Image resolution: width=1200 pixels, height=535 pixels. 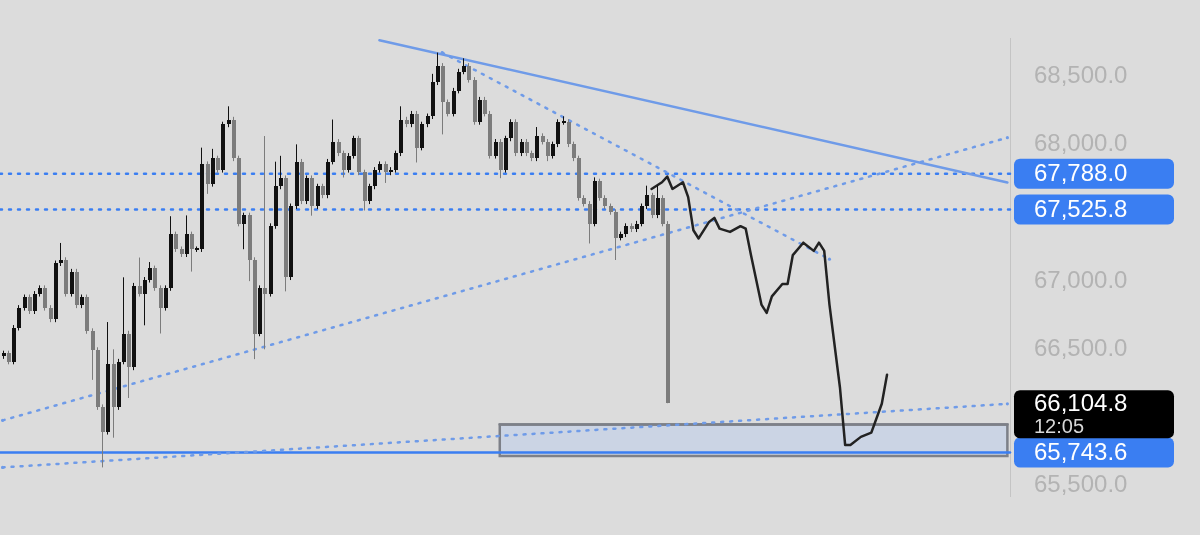 I want to click on ref-line-label: 65,743.6, so click(x=1081, y=452).